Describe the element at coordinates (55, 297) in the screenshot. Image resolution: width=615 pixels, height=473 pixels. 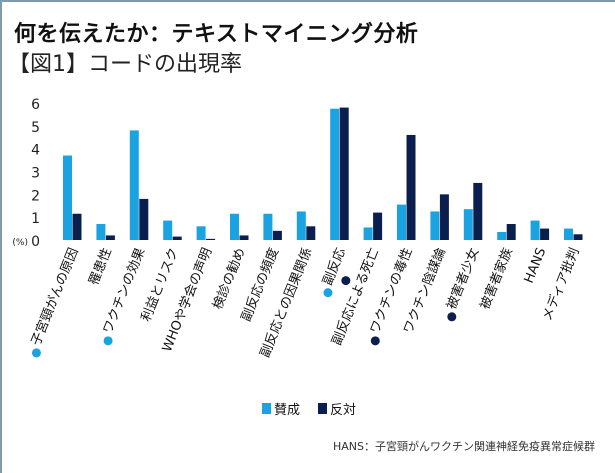
I see `x-tick-label: 子宮頸がんの原因` at that location.